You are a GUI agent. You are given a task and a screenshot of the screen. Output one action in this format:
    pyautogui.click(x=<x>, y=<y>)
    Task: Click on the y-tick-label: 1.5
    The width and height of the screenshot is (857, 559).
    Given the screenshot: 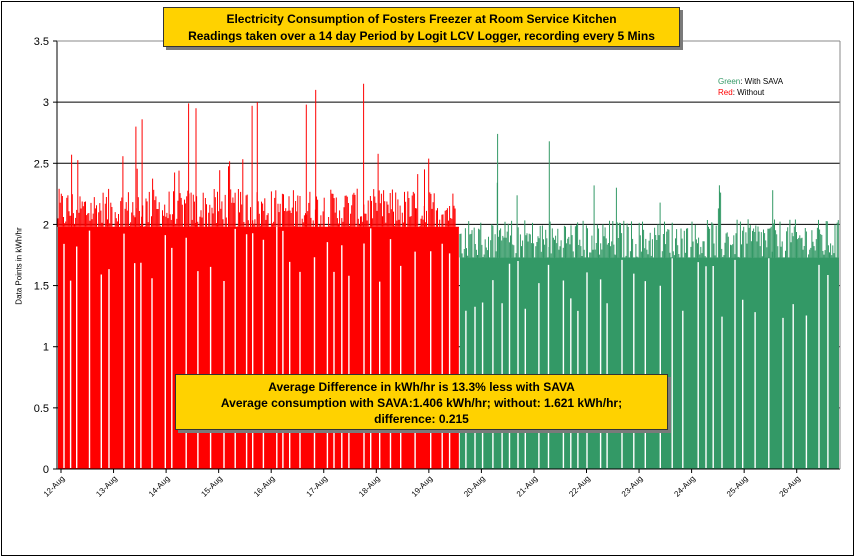 What is the action you would take?
    pyautogui.click(x=41, y=287)
    